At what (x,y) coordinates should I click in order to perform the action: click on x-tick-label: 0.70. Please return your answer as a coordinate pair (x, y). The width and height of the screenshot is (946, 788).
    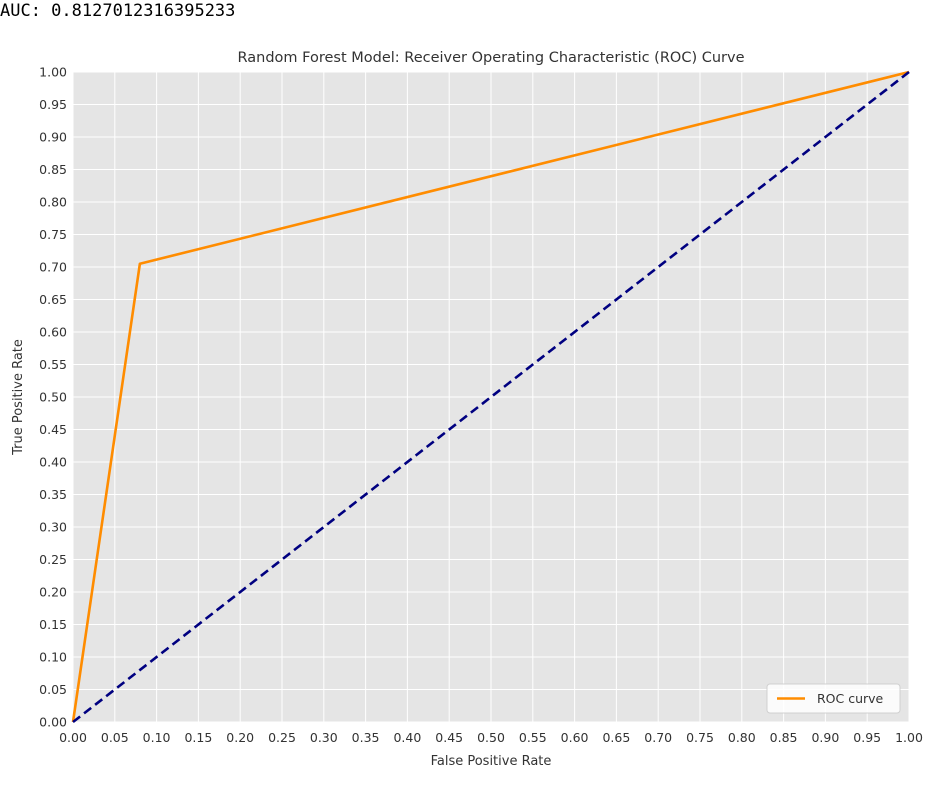
    Looking at the image, I should click on (658, 737).